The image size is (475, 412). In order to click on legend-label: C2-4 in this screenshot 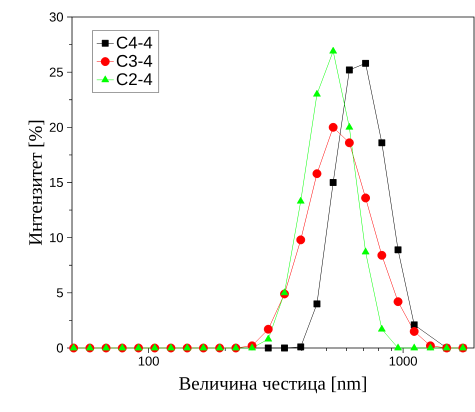, I will do `click(134, 79)`.